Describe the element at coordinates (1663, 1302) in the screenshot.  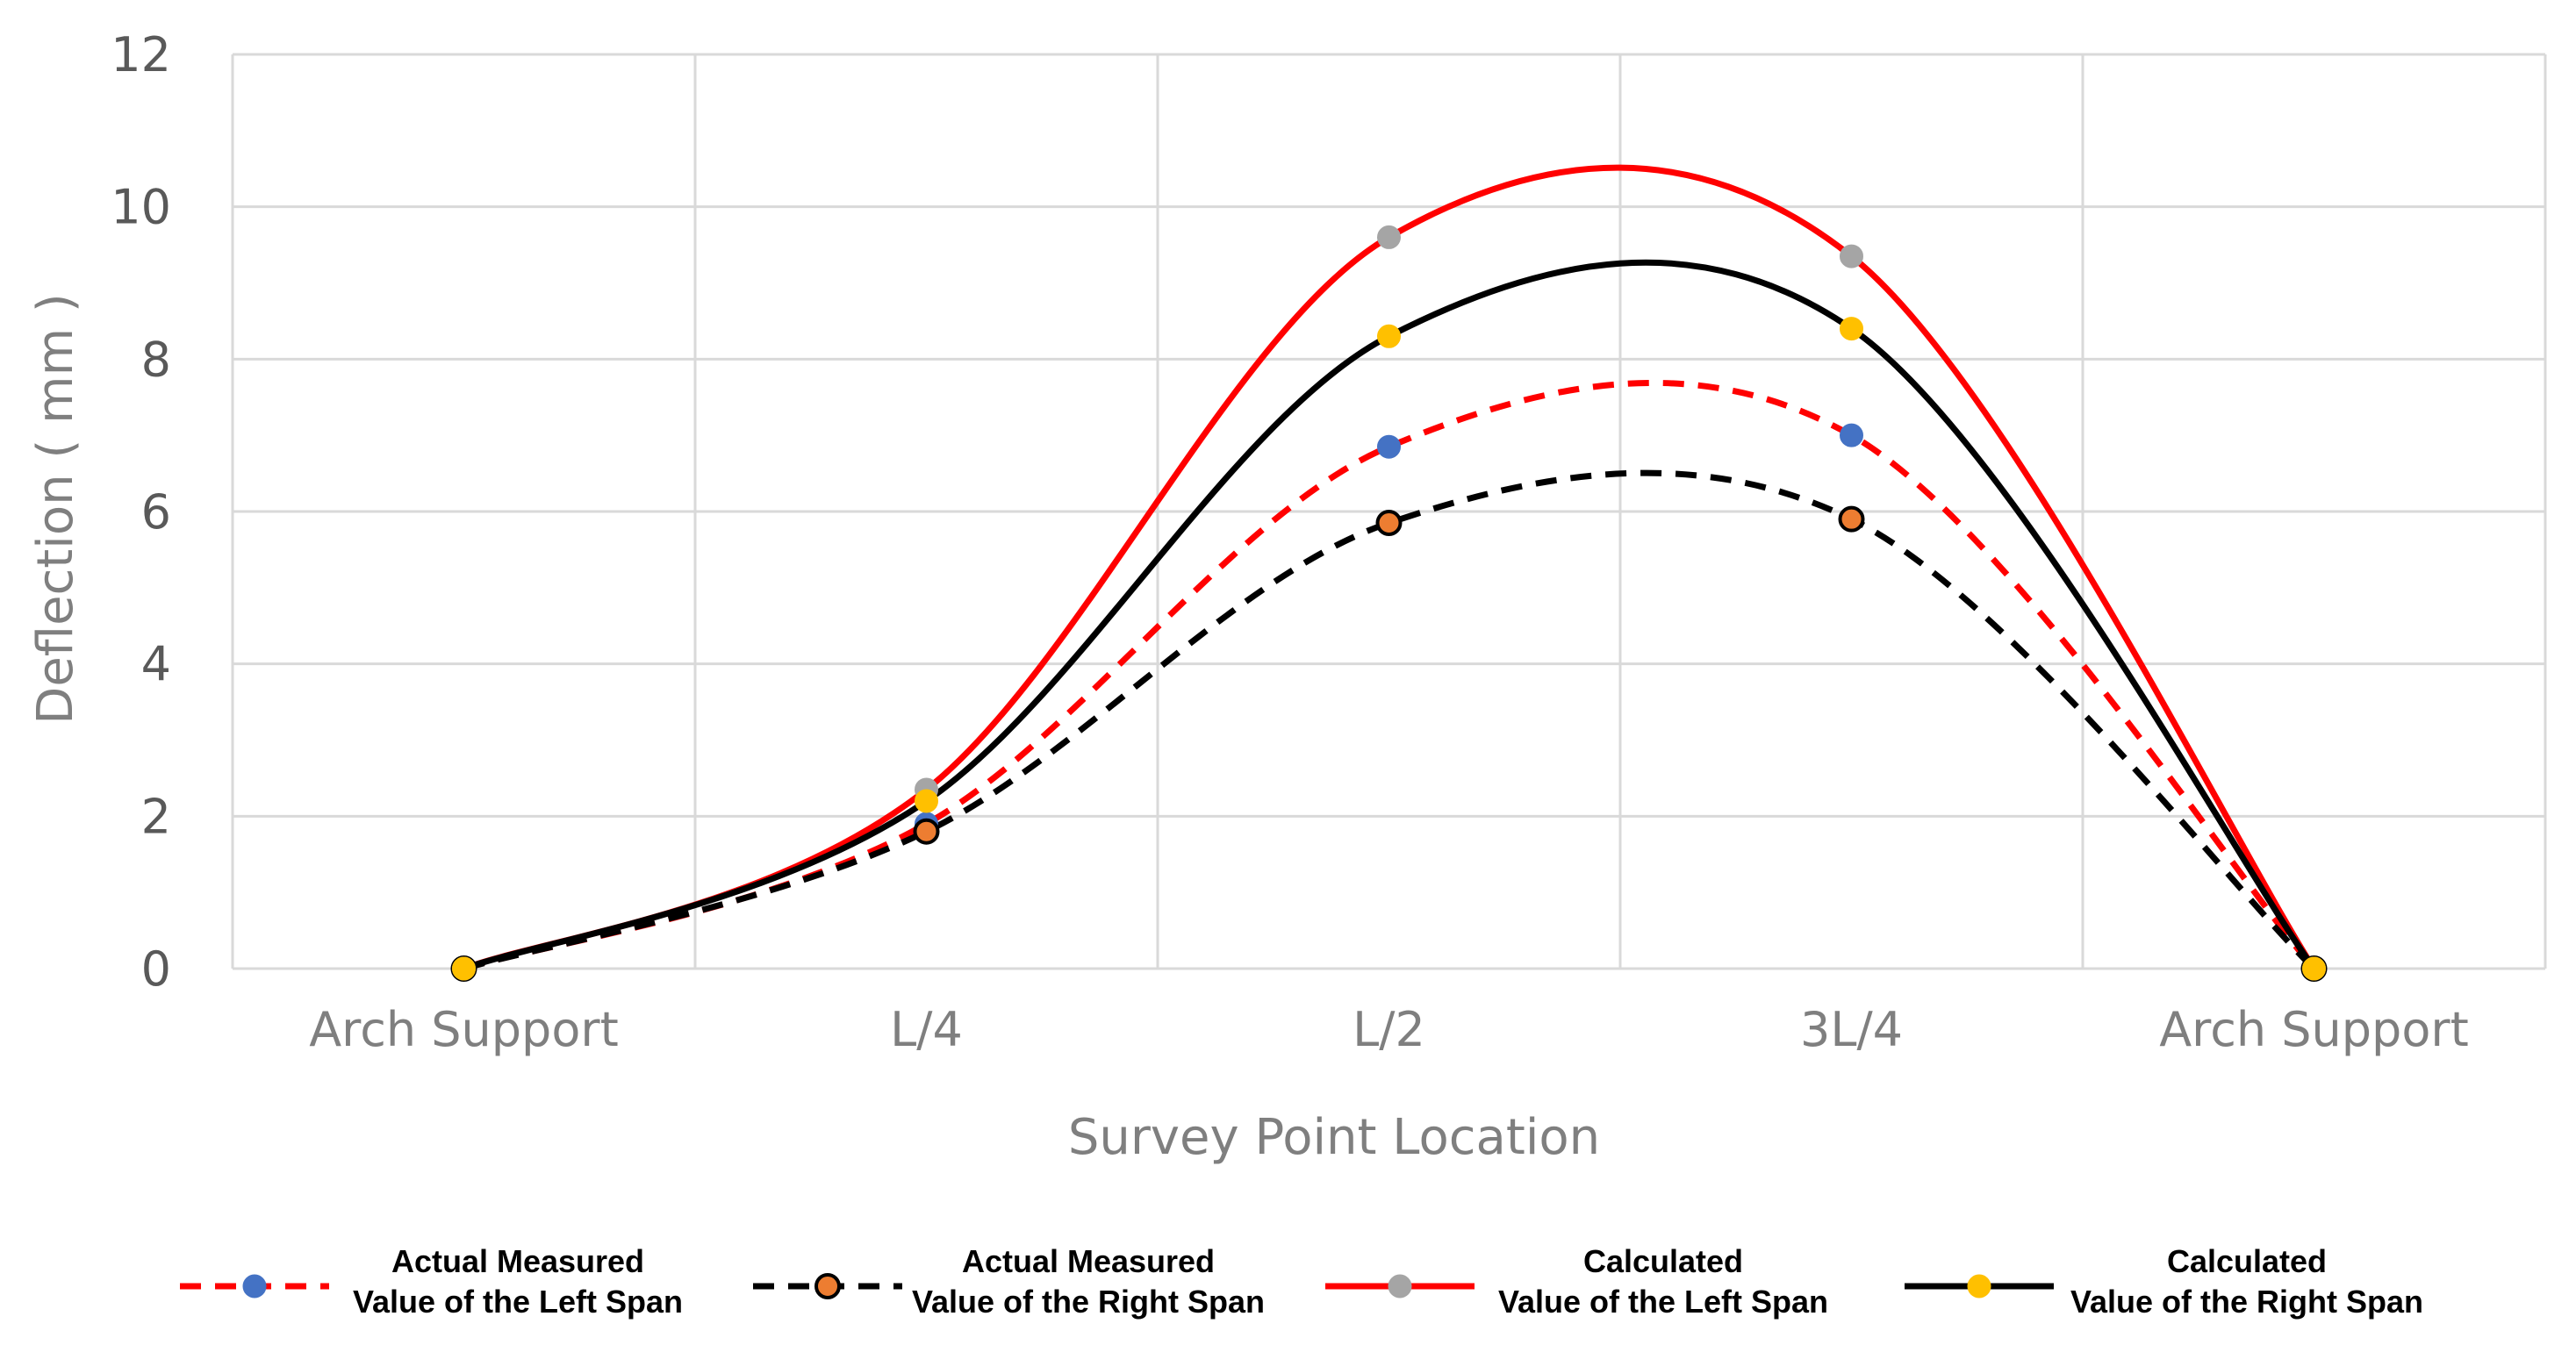
I see `legend-label-line2-2: Value of the Left Span` at that location.